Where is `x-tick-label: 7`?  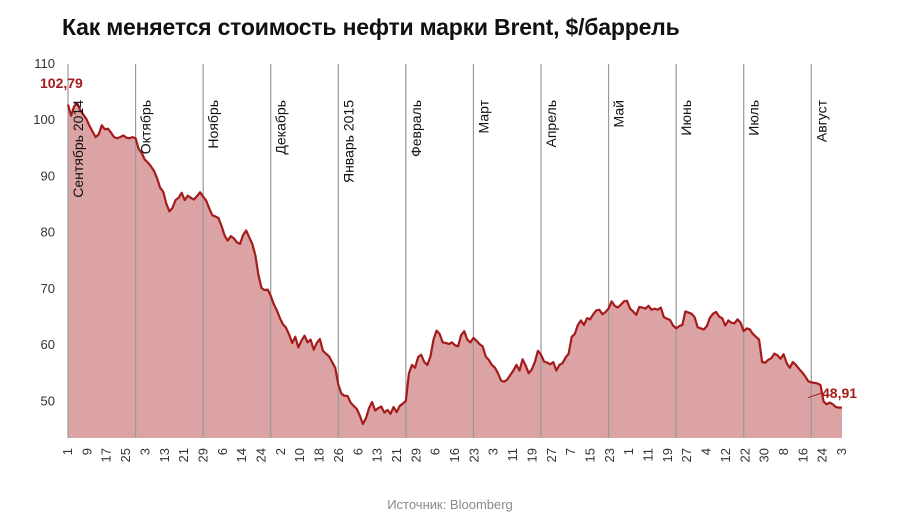
x-tick-label: 7 is located at coordinates (570, 451).